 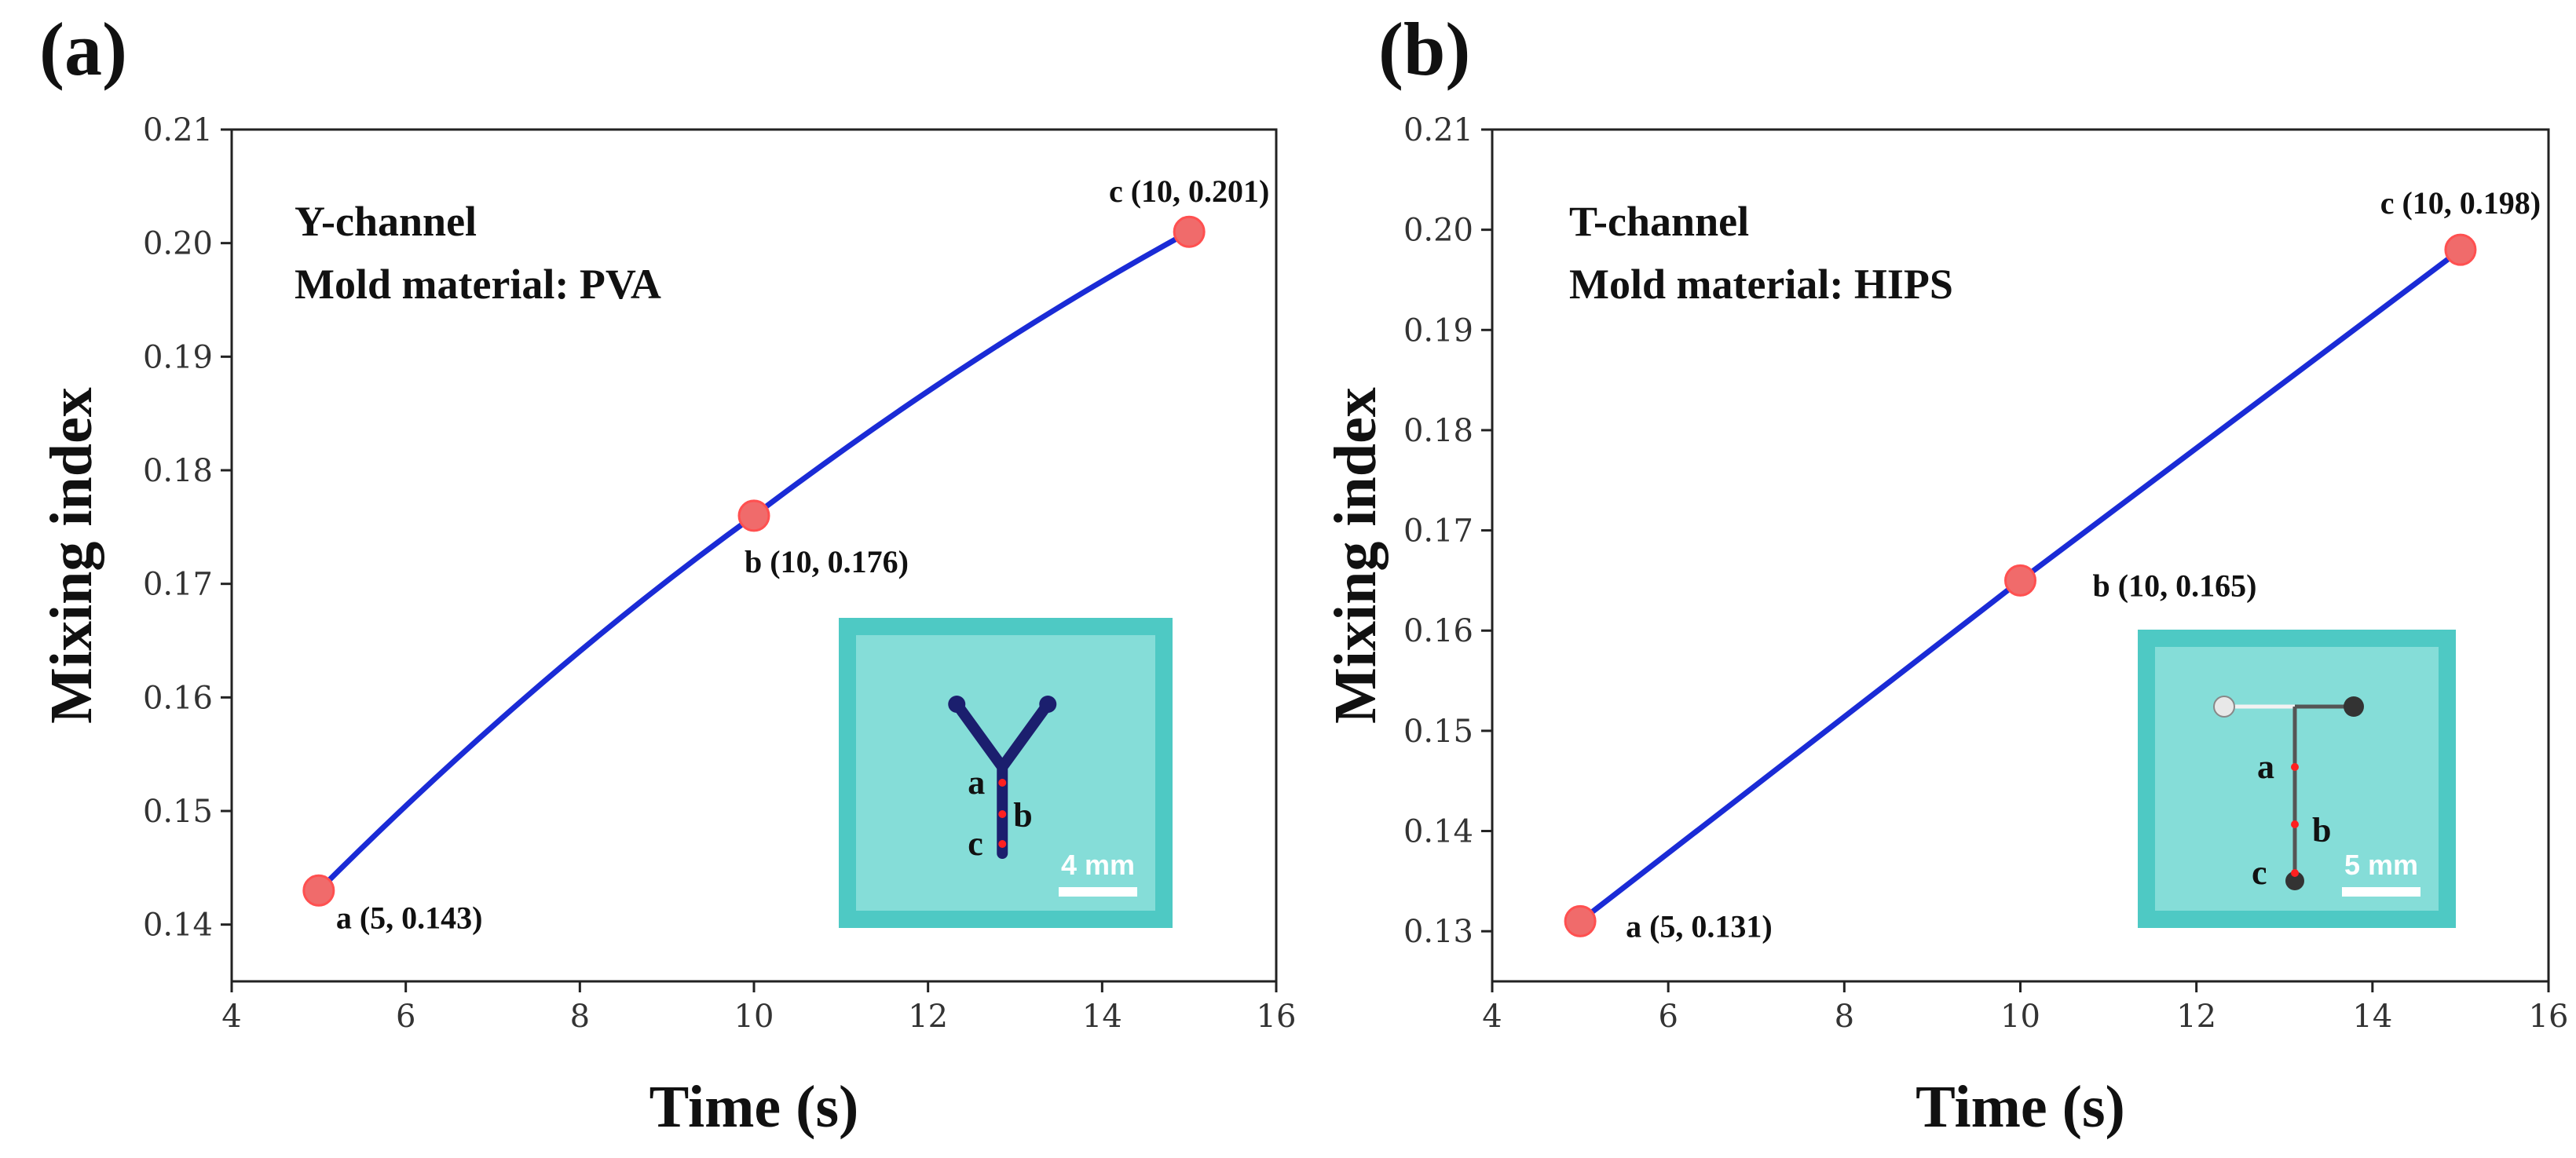 I want to click on y-tick-label-a: 0.16, so click(x=178, y=698).